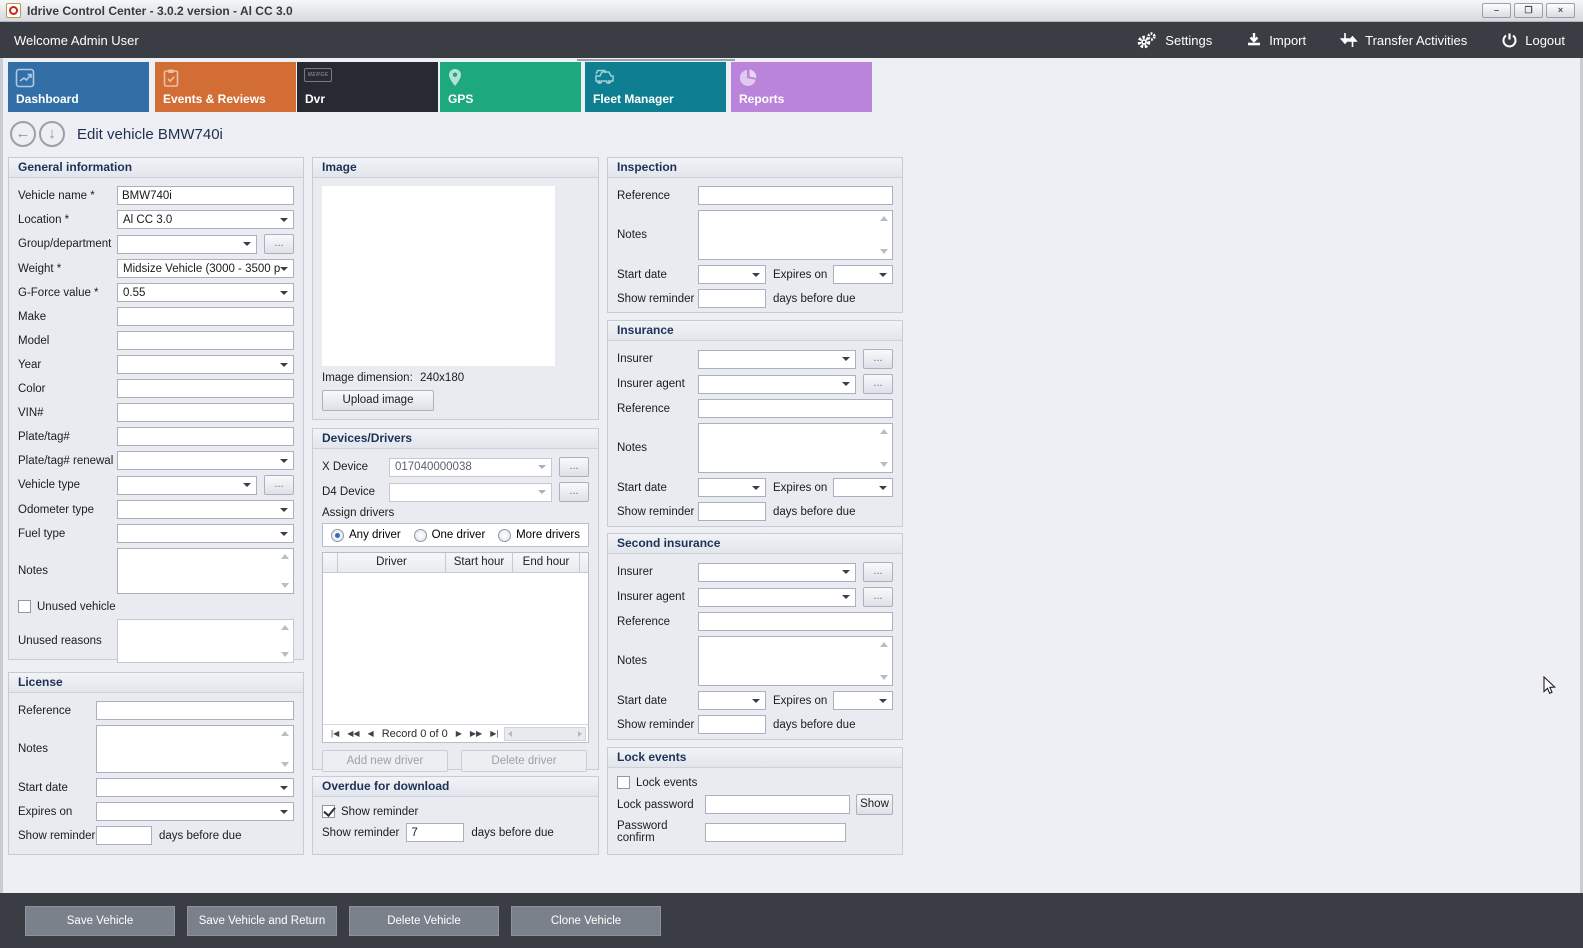  I want to click on maximize-button: ❒, so click(1528, 10).